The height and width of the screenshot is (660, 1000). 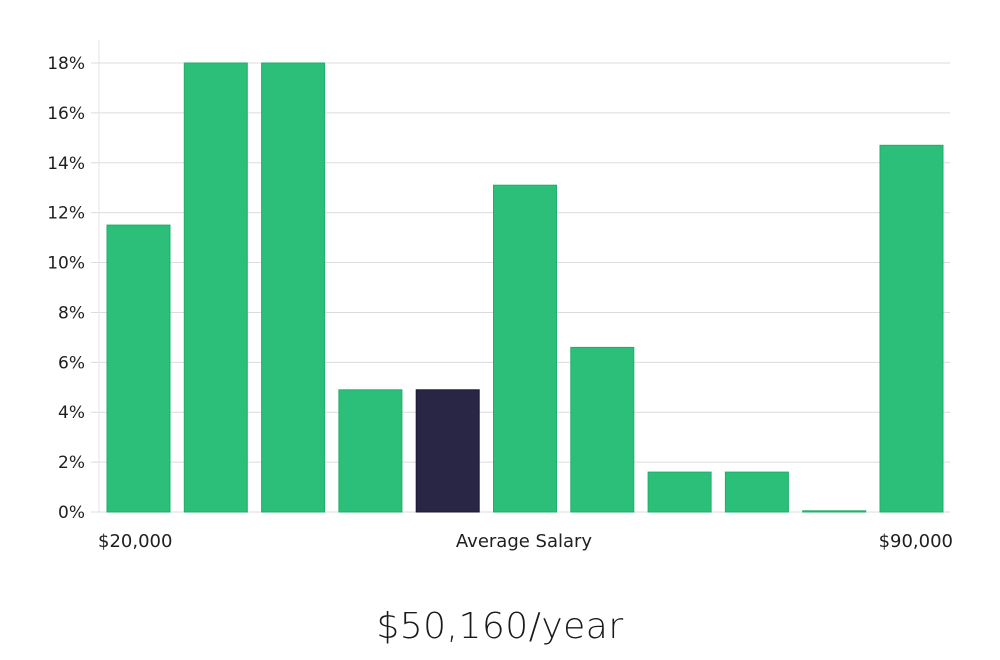 What do you see at coordinates (500, 626) in the screenshot?
I see `average-salary-caption: $50,160/year` at bounding box center [500, 626].